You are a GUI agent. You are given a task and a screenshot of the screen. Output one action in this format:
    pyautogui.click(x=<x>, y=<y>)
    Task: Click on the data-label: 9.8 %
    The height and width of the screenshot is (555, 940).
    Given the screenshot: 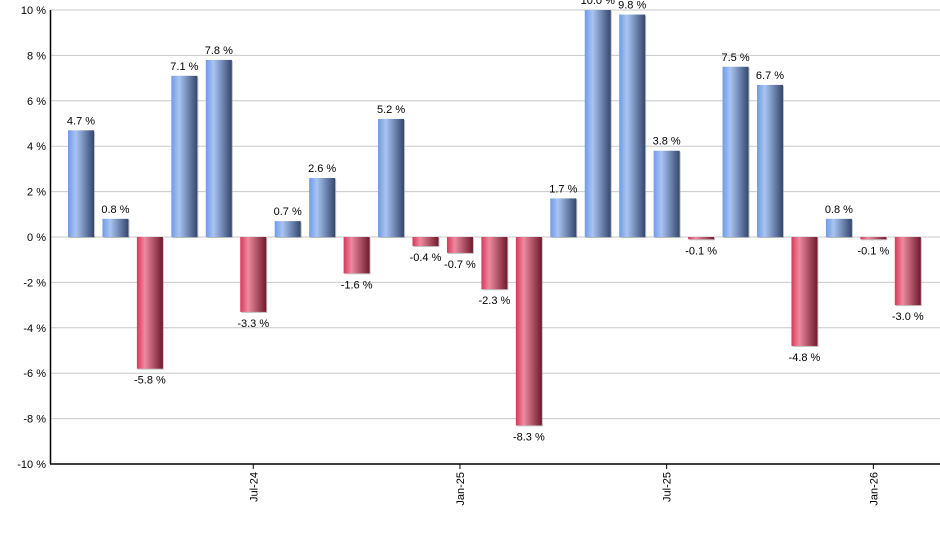 What is the action you would take?
    pyautogui.click(x=632, y=6)
    